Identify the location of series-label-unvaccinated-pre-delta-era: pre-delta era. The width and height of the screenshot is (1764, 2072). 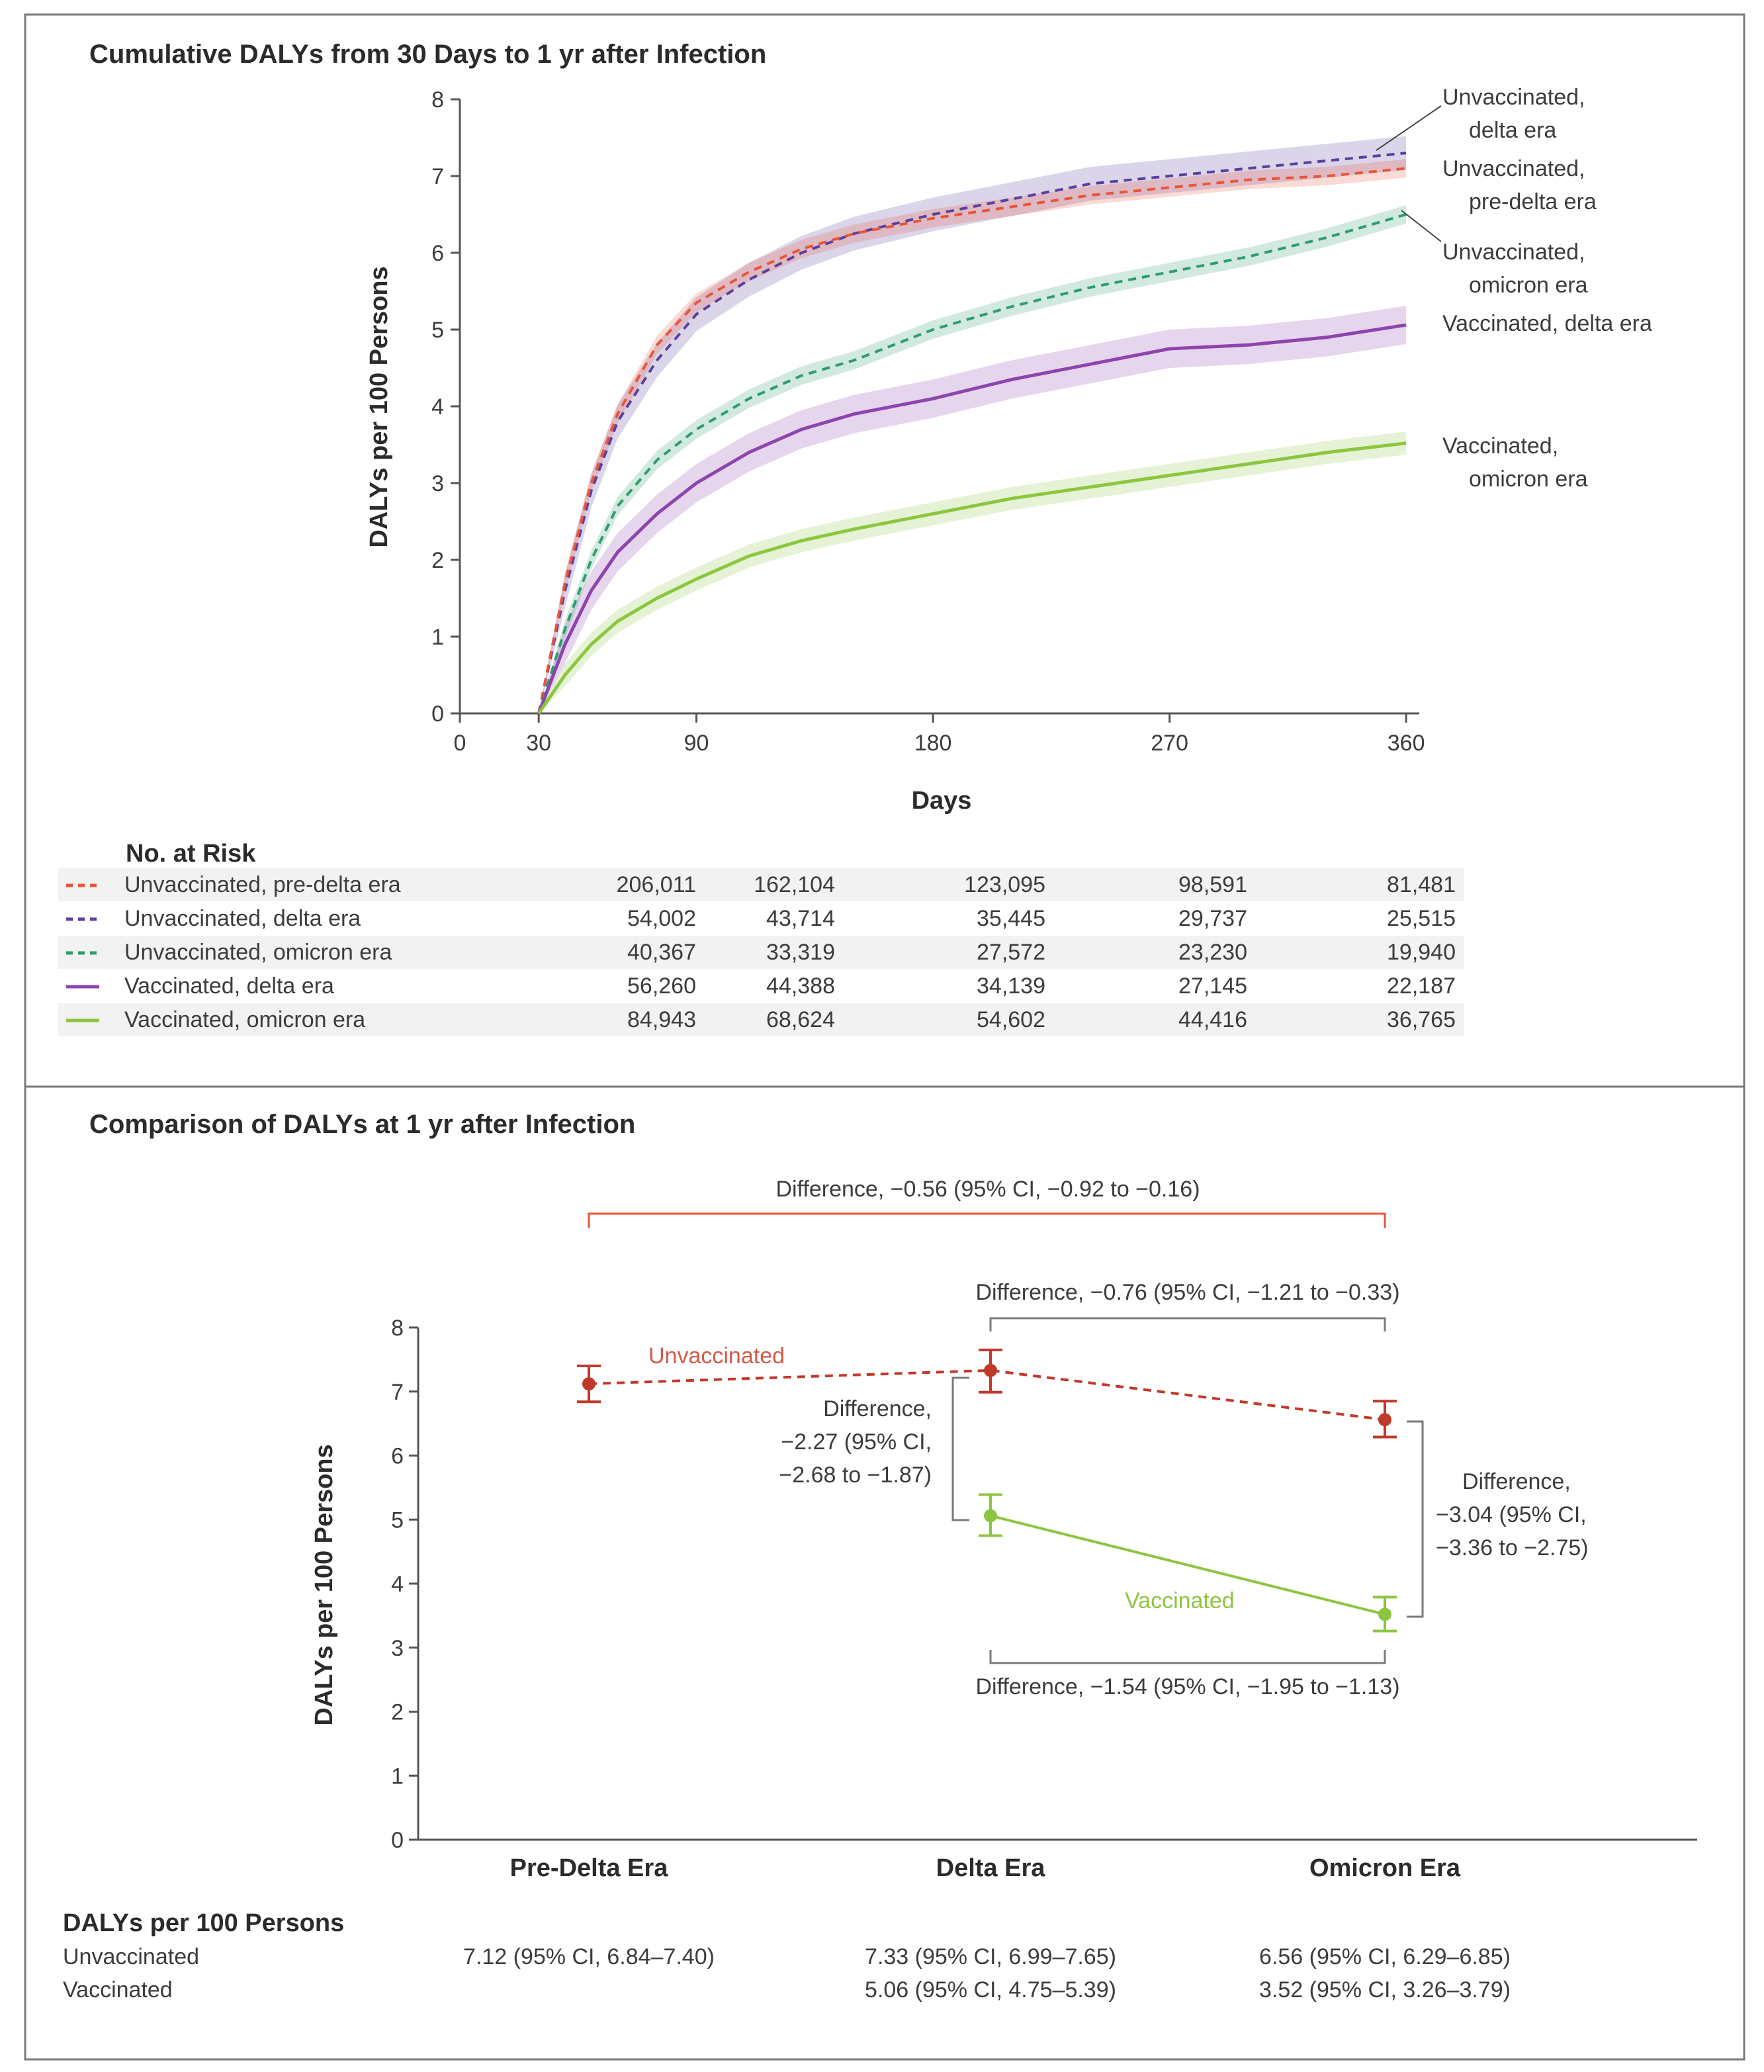
(1533, 201).